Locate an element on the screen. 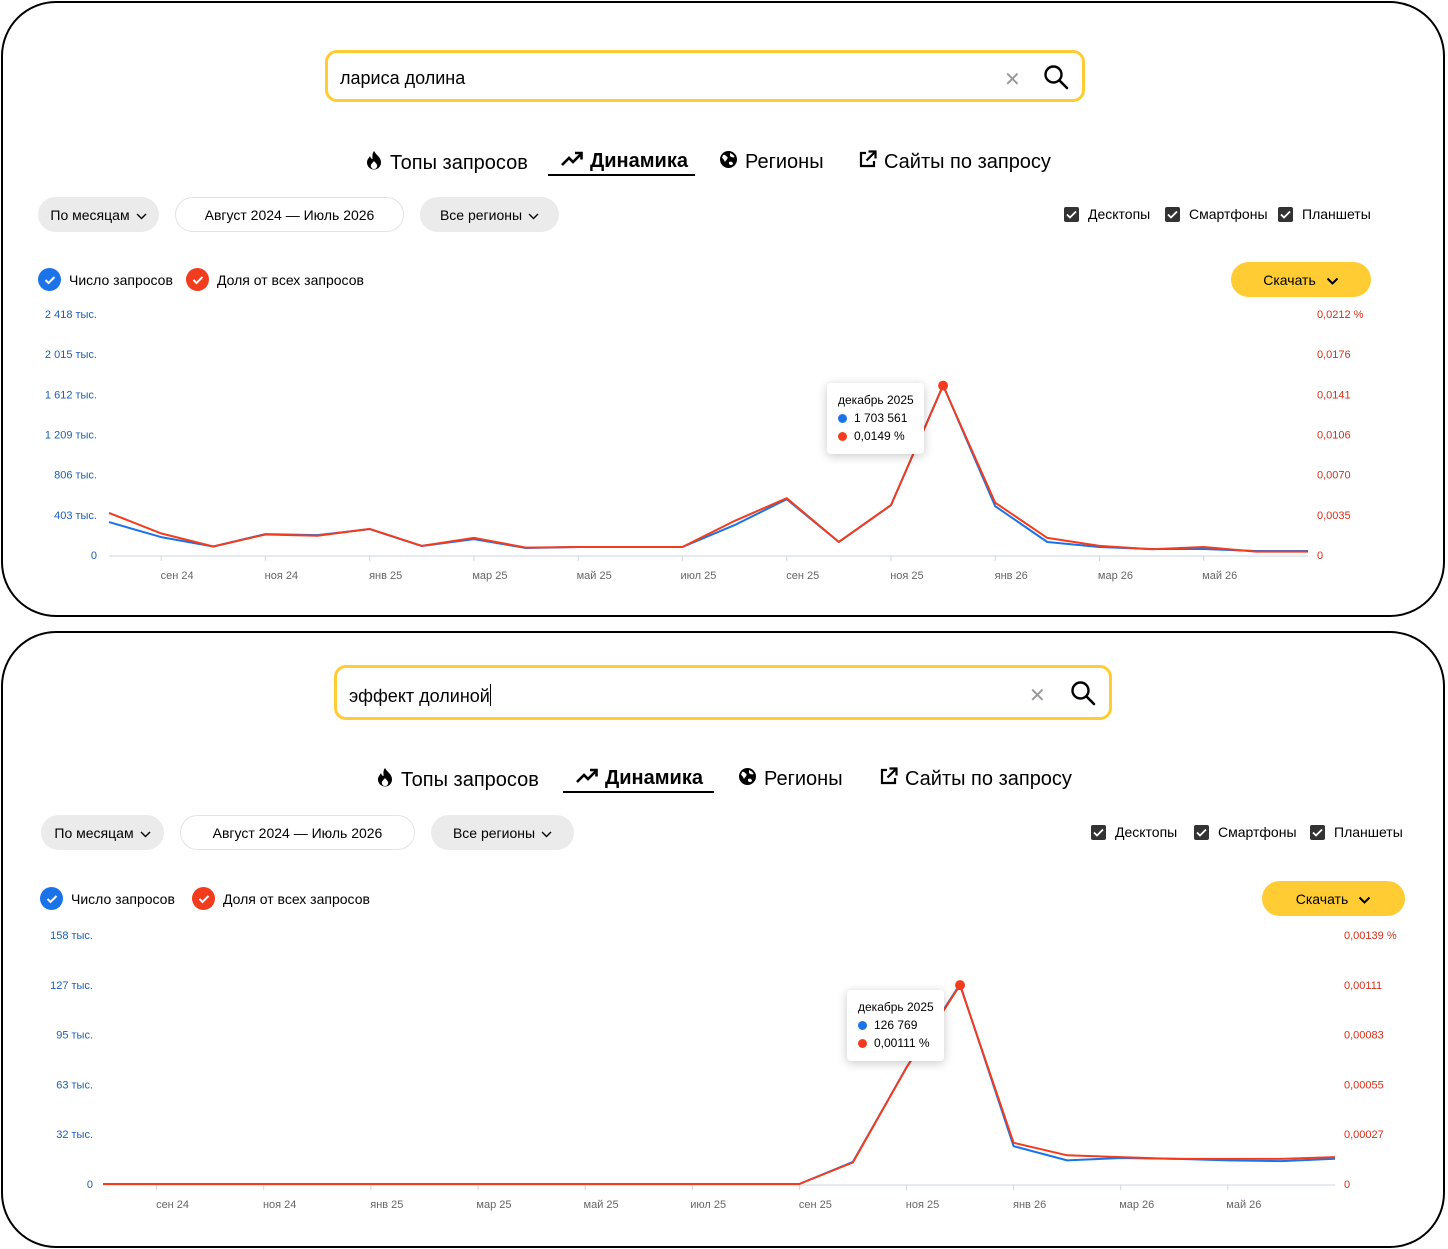 This screenshot has width=1448, height=1249. y-right-tick-label: 0,00027 is located at coordinates (1364, 1135).